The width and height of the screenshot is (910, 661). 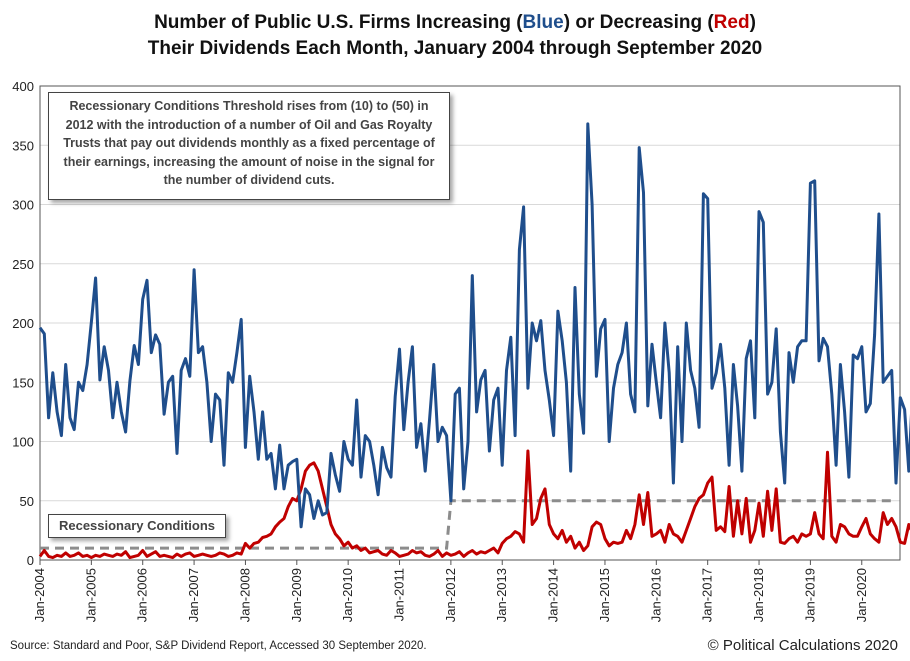 I want to click on y-tick-label: 250, so click(x=23, y=264).